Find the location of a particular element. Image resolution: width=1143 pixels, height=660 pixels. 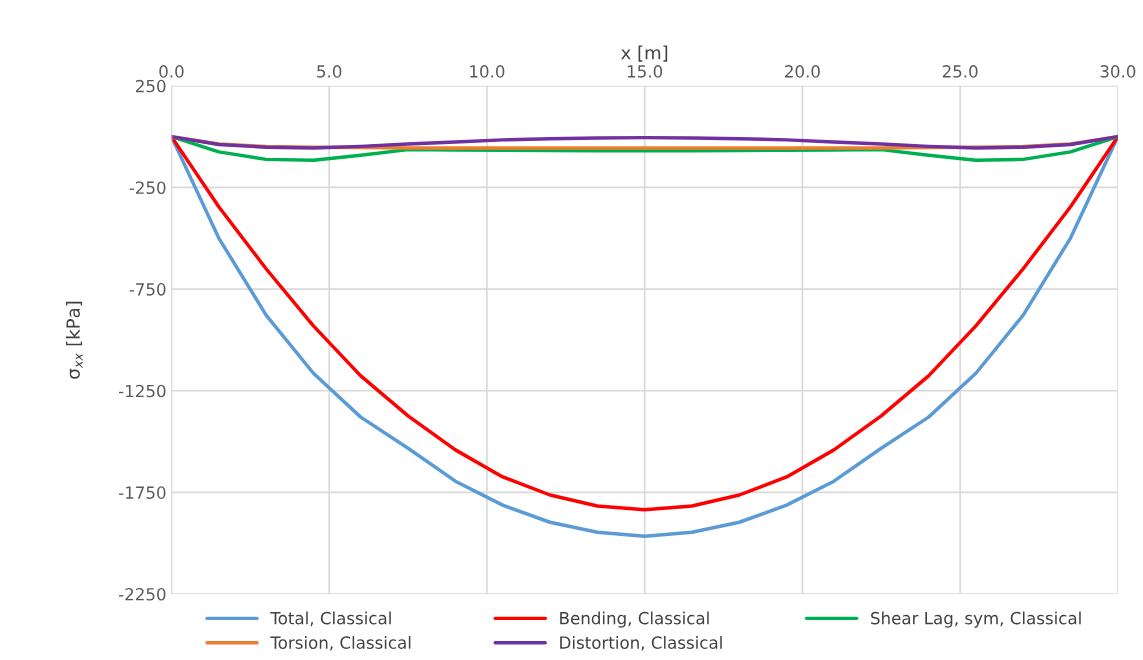

y-tick-label: -2250 is located at coordinates (142, 594).